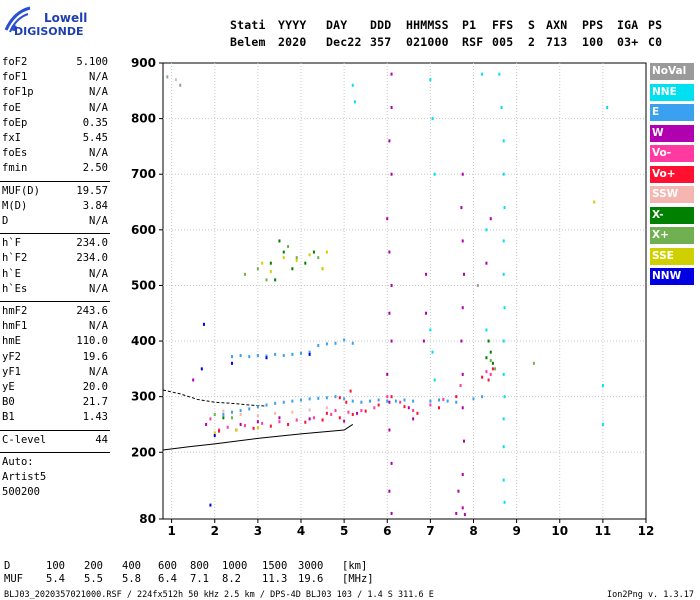 The width and height of the screenshot is (700, 600). I want to click on param-value: 243.6, so click(92, 311).